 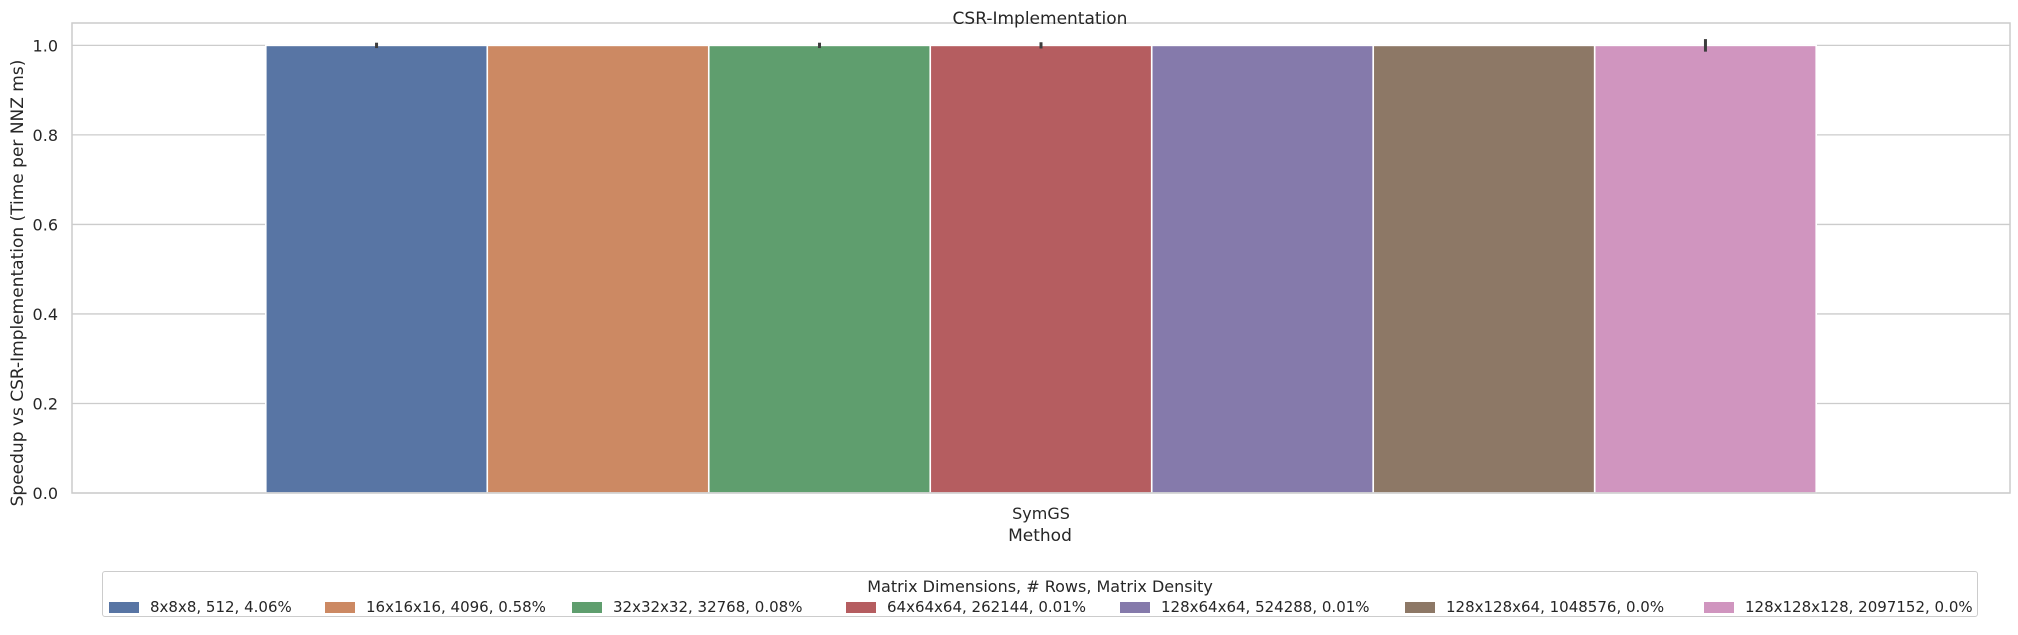 What do you see at coordinates (45, 224) in the screenshot?
I see `y-tick-label: 0.6` at bounding box center [45, 224].